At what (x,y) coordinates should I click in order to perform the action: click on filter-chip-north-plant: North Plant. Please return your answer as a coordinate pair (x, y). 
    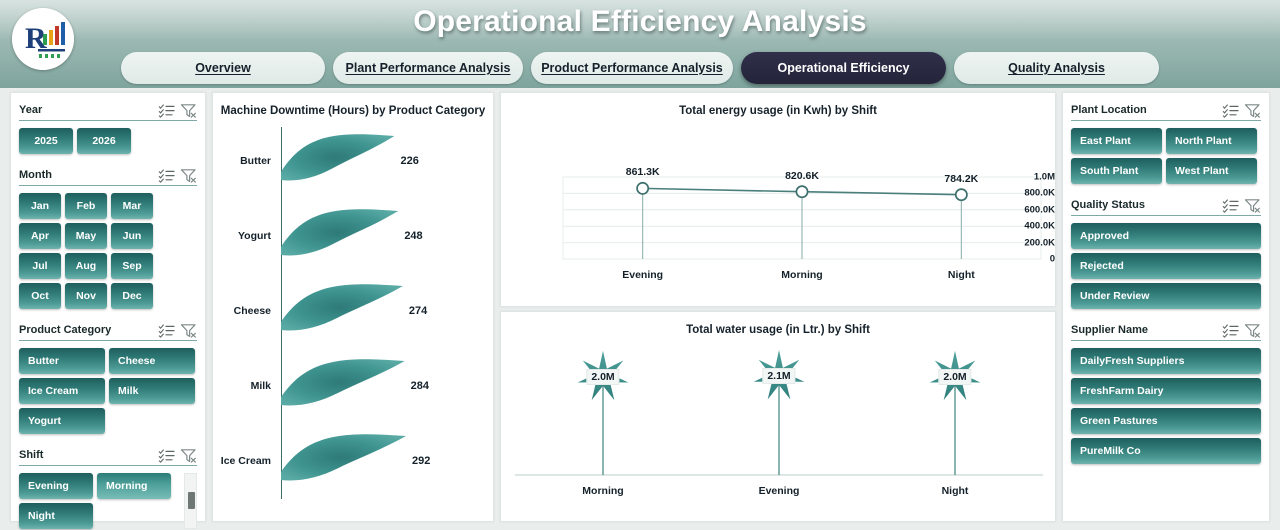
    Looking at the image, I should click on (1211, 141).